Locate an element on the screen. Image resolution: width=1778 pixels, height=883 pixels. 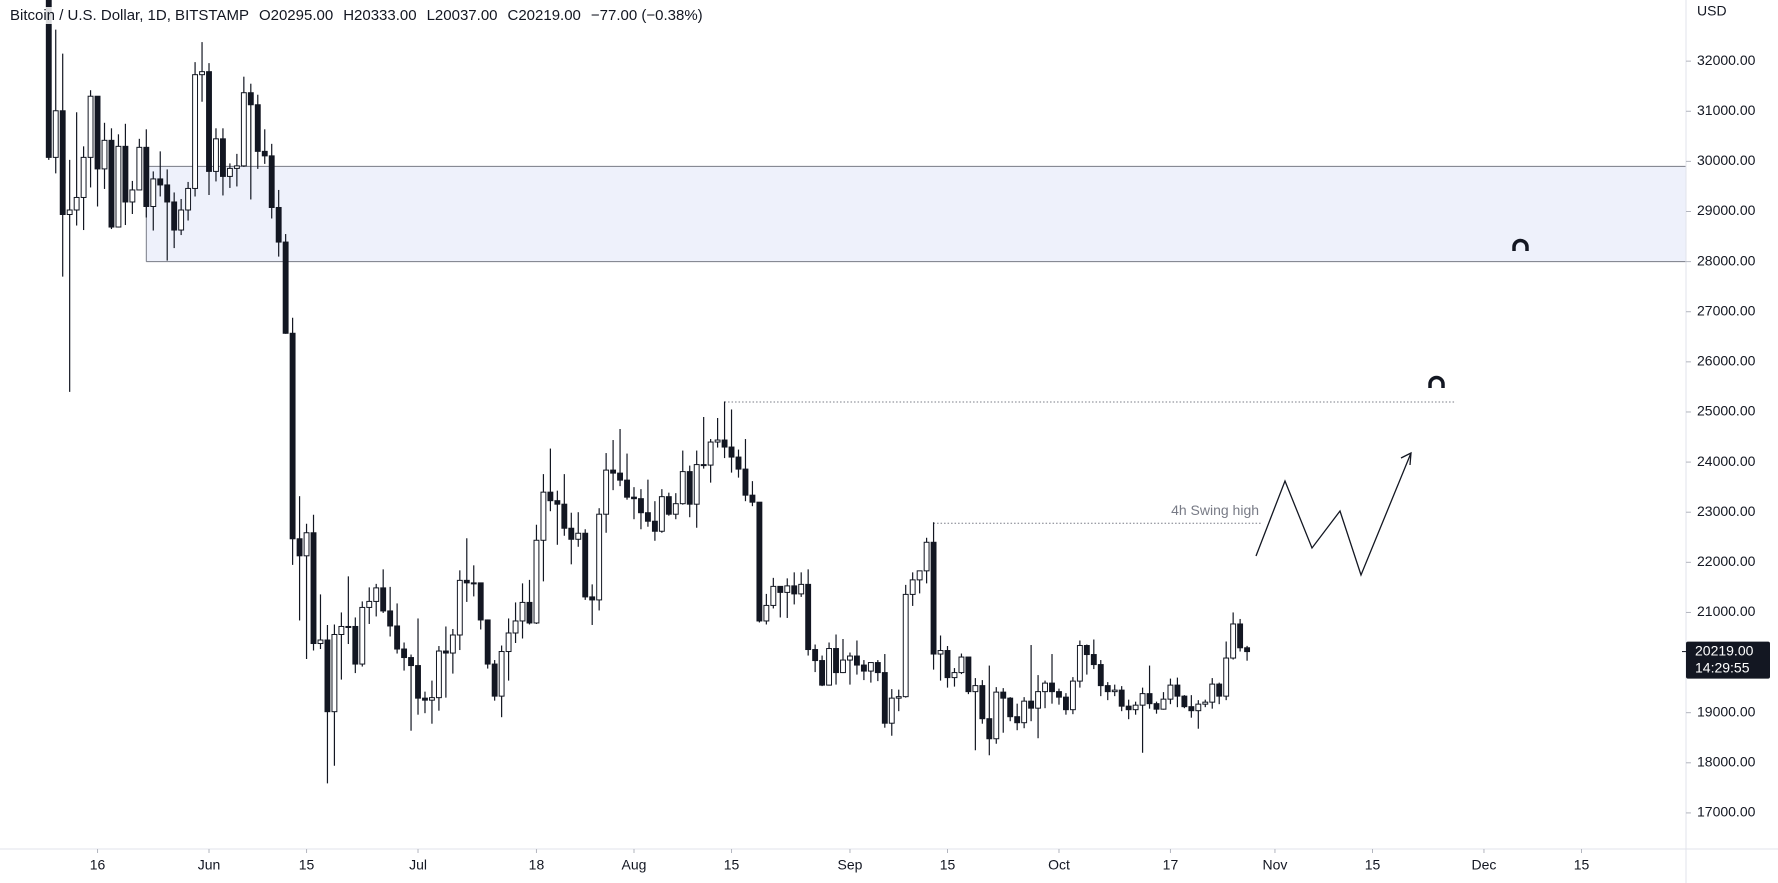
x-tick-label: Dec is located at coordinates (1484, 865).